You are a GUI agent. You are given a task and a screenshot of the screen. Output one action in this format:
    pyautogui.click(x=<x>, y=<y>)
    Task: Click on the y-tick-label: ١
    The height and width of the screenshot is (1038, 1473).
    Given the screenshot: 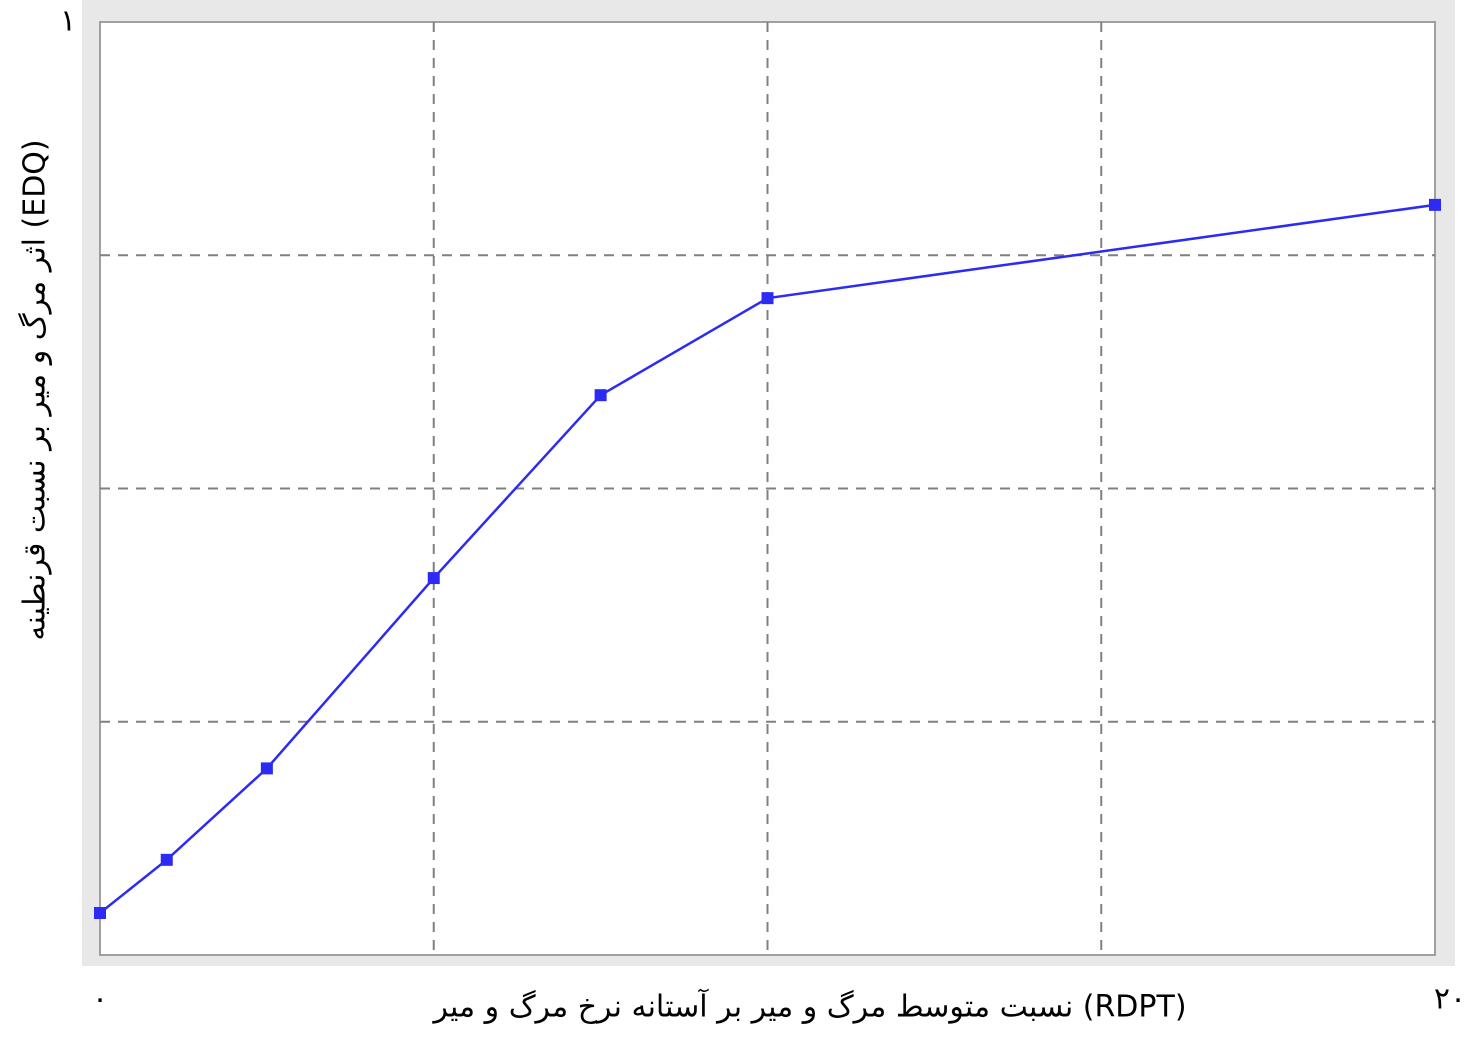 What is the action you would take?
    pyautogui.click(x=68, y=21)
    